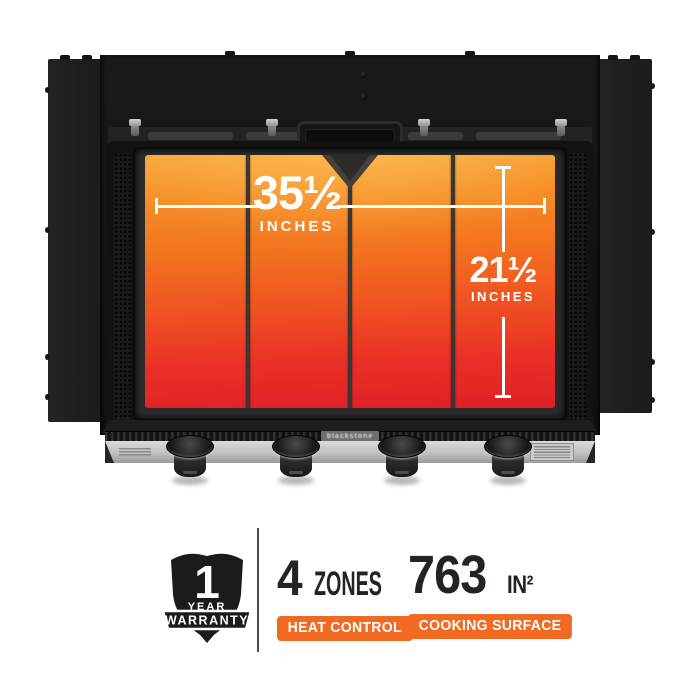 The width and height of the screenshot is (700, 700). What do you see at coordinates (207, 582) in the screenshot?
I see `warranty-number: 1` at bounding box center [207, 582].